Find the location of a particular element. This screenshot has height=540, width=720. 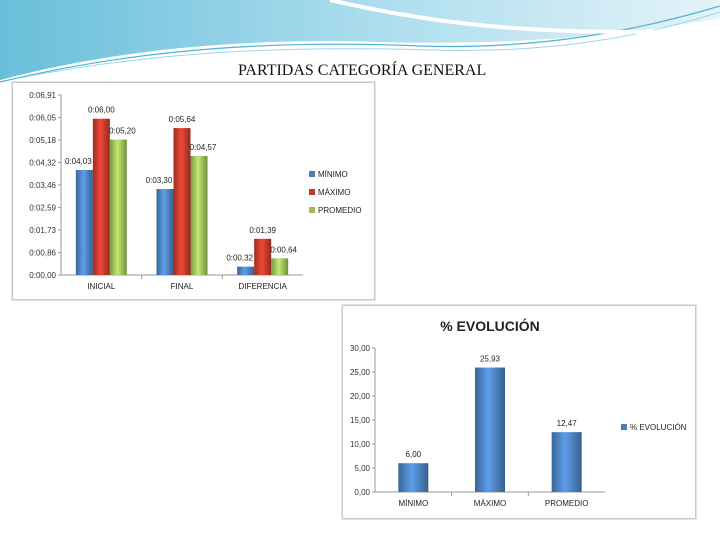

data-label: 12,47 is located at coordinates (567, 423).